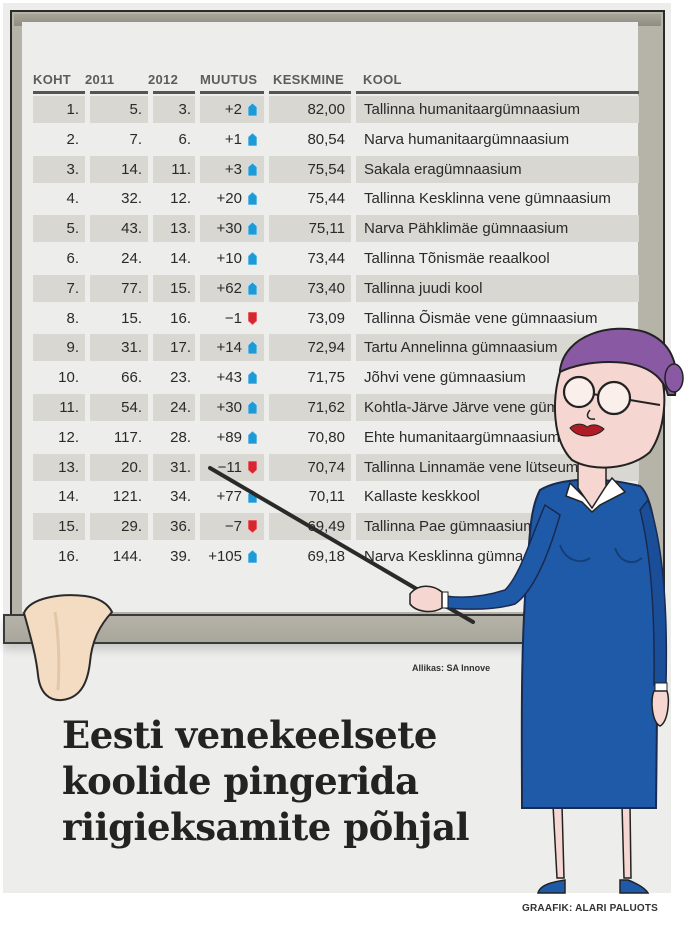 This screenshot has width=685, height=926. Describe the element at coordinates (131, 199) in the screenshot. I see `cell-2011: 32.` at that location.